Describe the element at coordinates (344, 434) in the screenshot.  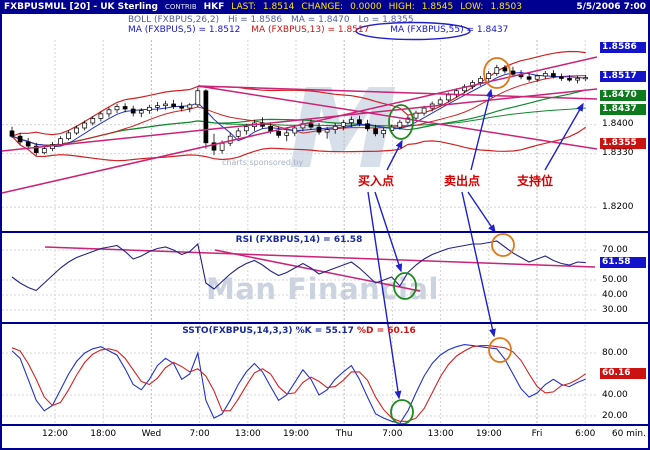
I see `time-label: Thu` at that location.